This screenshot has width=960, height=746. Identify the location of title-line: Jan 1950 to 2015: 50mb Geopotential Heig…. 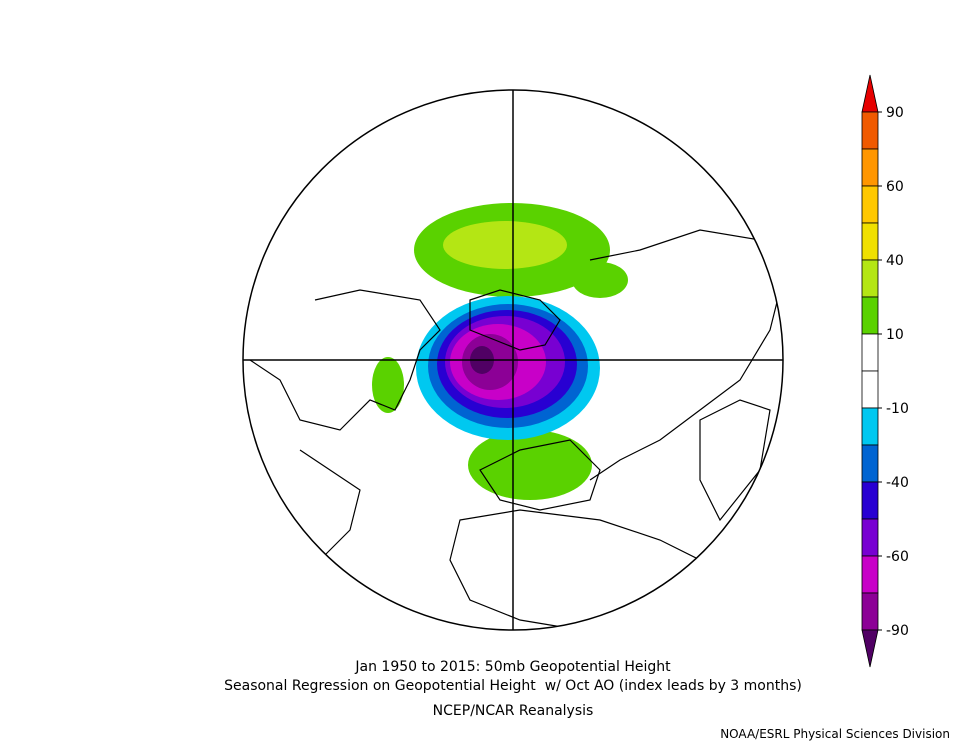
(512, 667).